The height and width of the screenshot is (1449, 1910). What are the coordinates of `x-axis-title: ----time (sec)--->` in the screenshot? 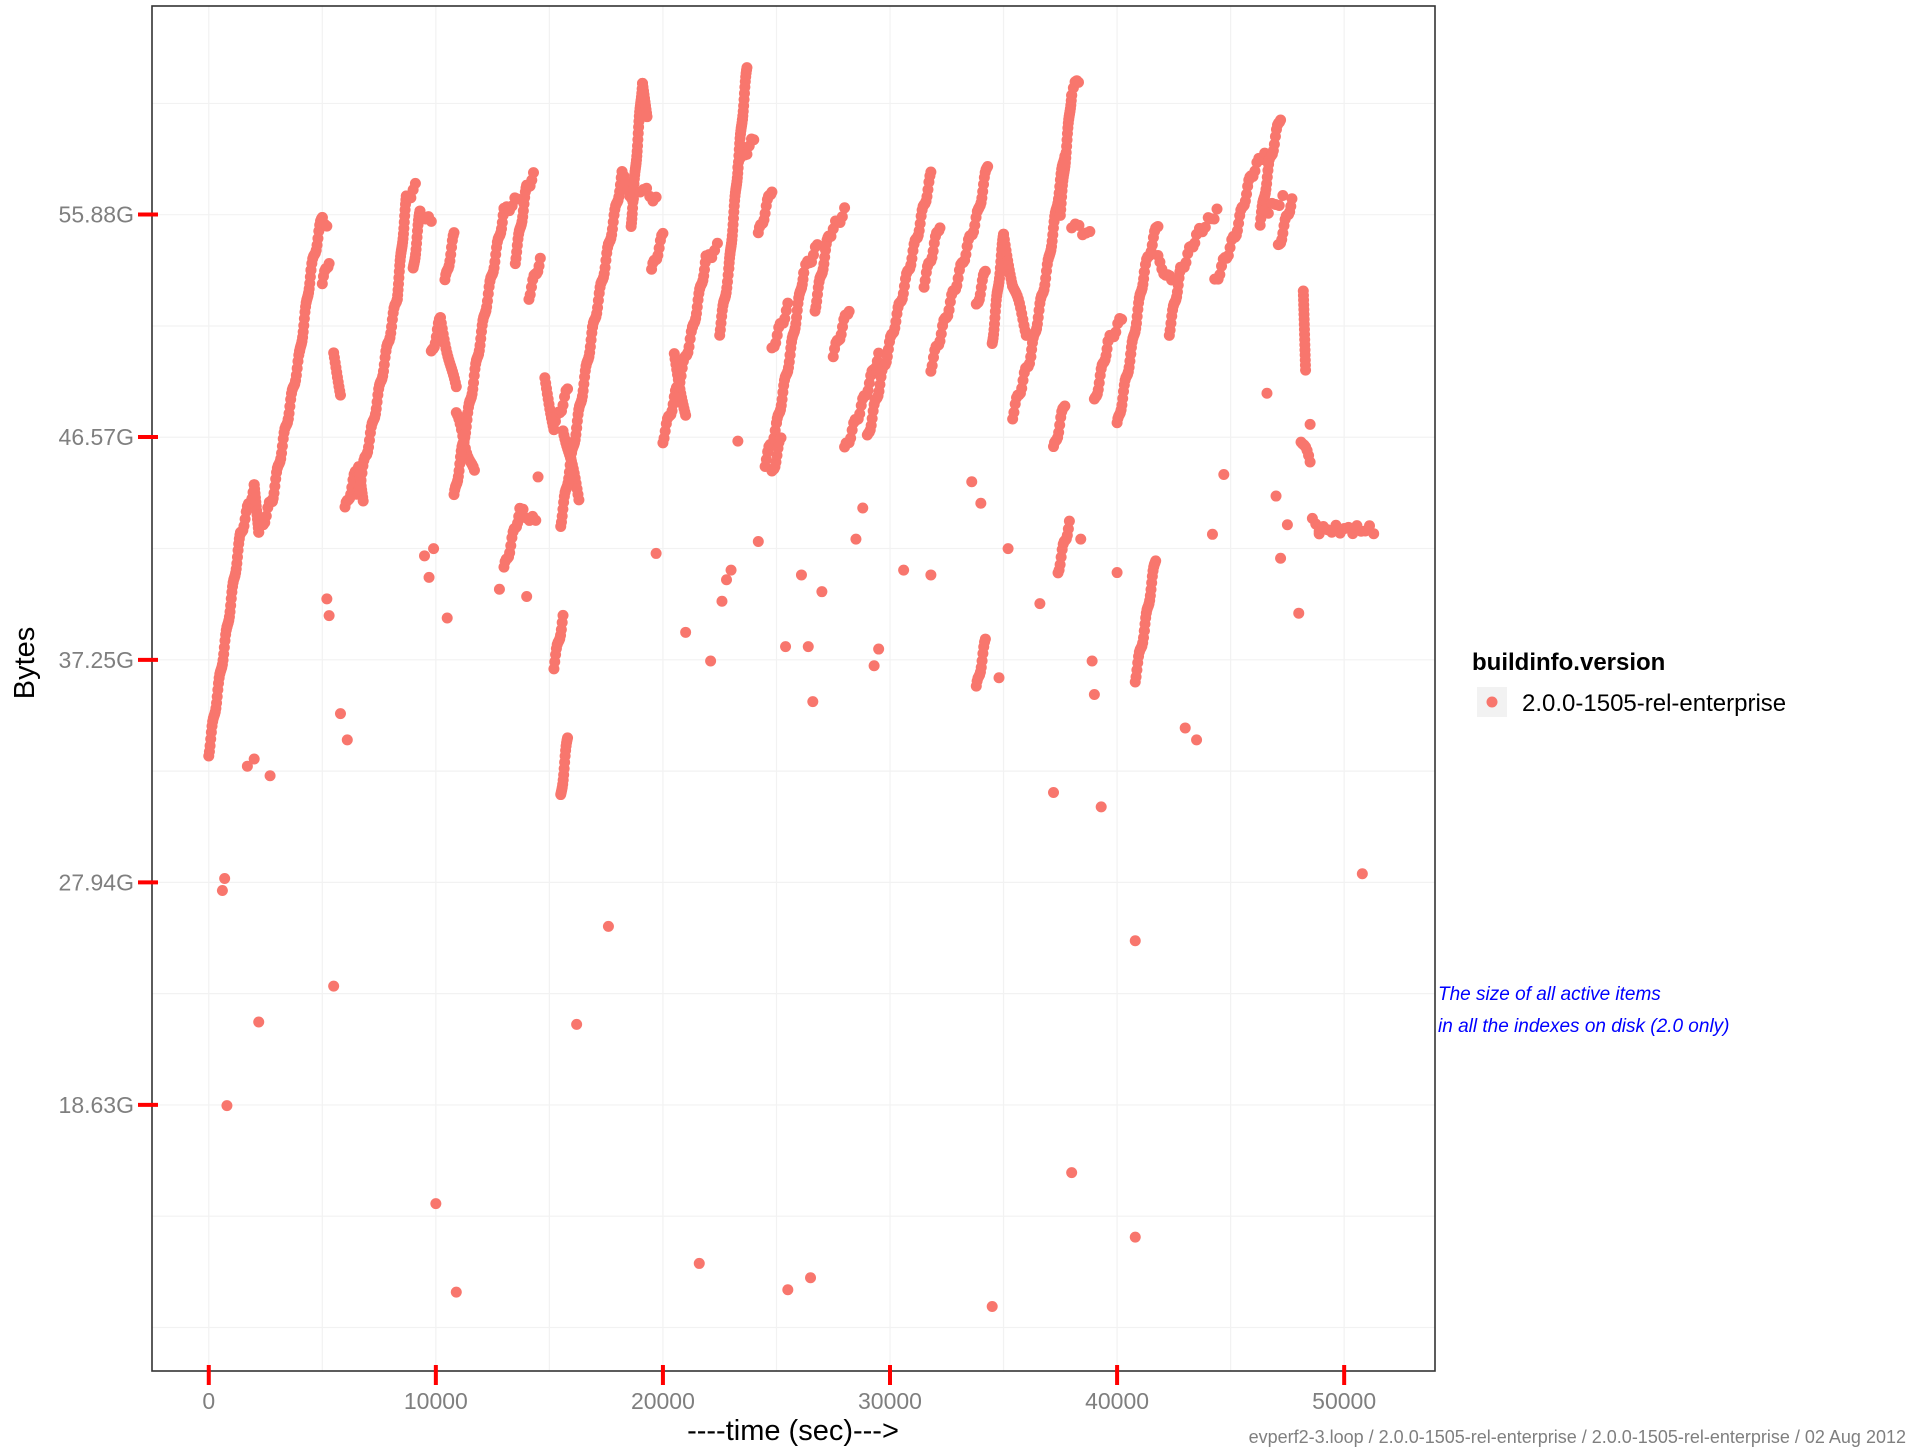 It's located at (793, 1431).